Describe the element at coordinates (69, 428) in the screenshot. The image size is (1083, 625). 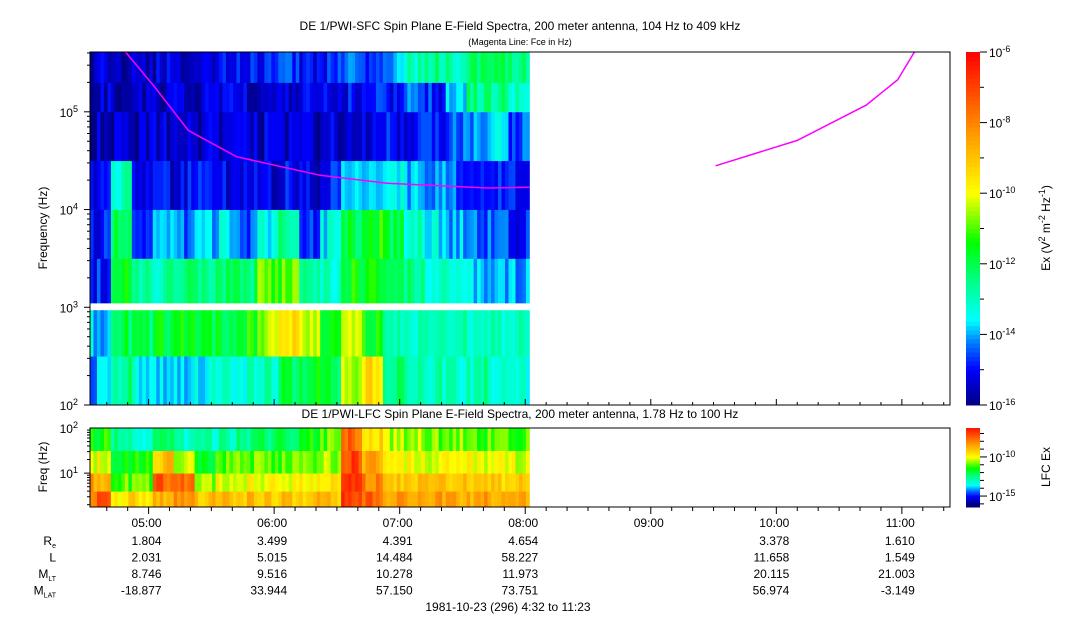
I see `y-tick-label: 102` at that location.